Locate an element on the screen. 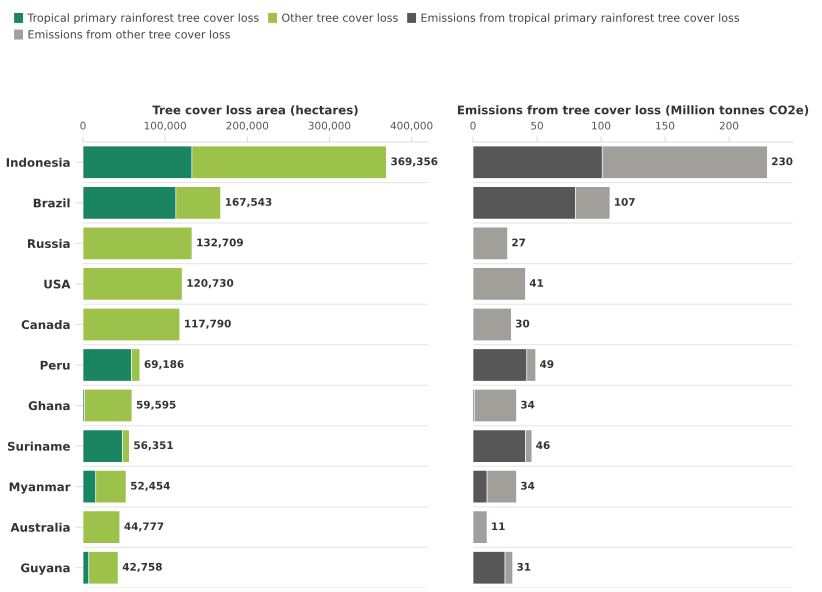 The width and height of the screenshot is (822, 592). chart-title: Emissions from tree cover loss (Million tonnes CO2e) is located at coordinates (633, 110).